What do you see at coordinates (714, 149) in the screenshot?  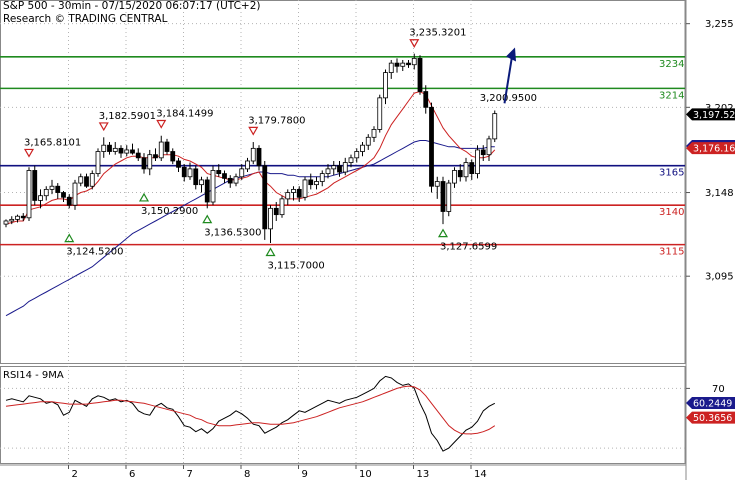 I see `last-value-tag-text: 3,176.16` at bounding box center [714, 149].